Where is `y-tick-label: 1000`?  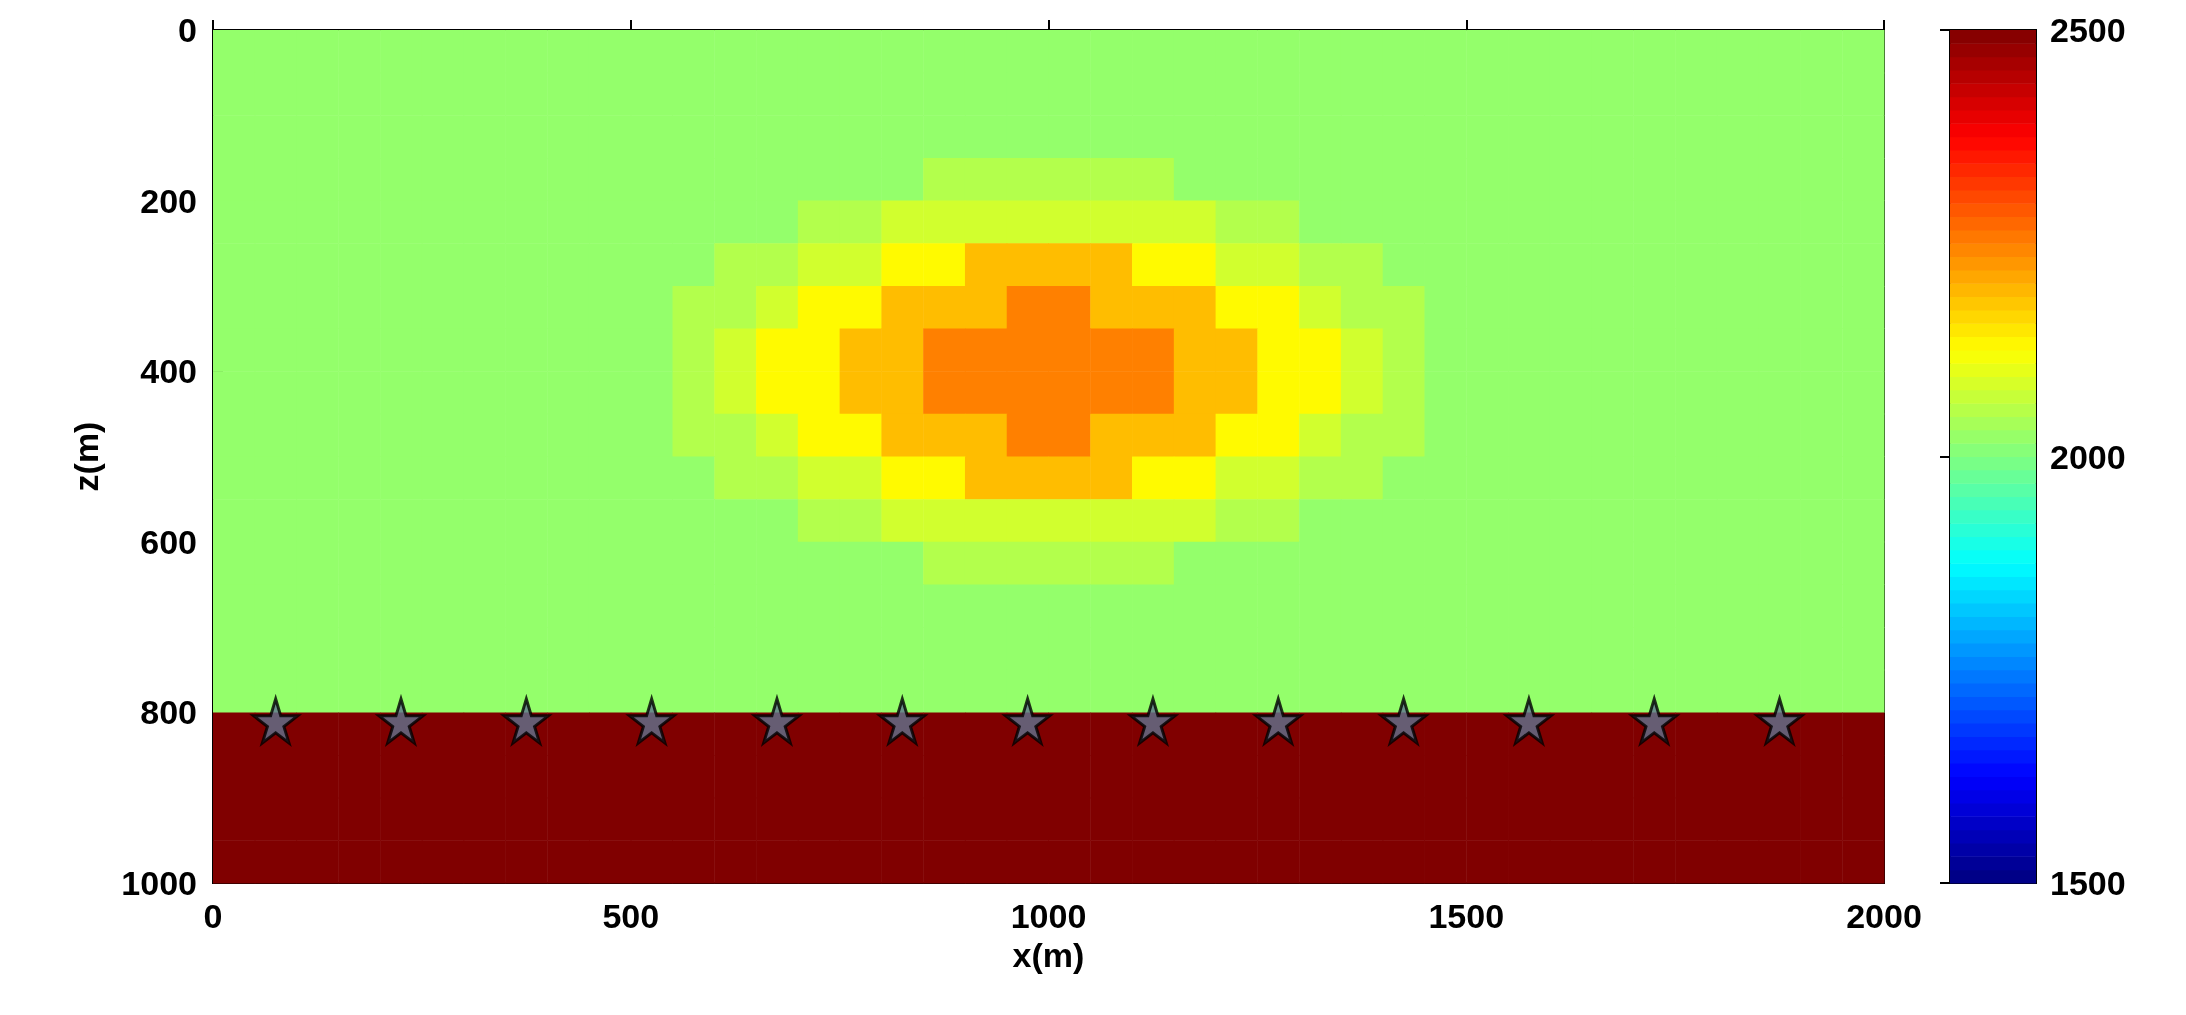
y-tick-label: 1000 is located at coordinates (159, 883).